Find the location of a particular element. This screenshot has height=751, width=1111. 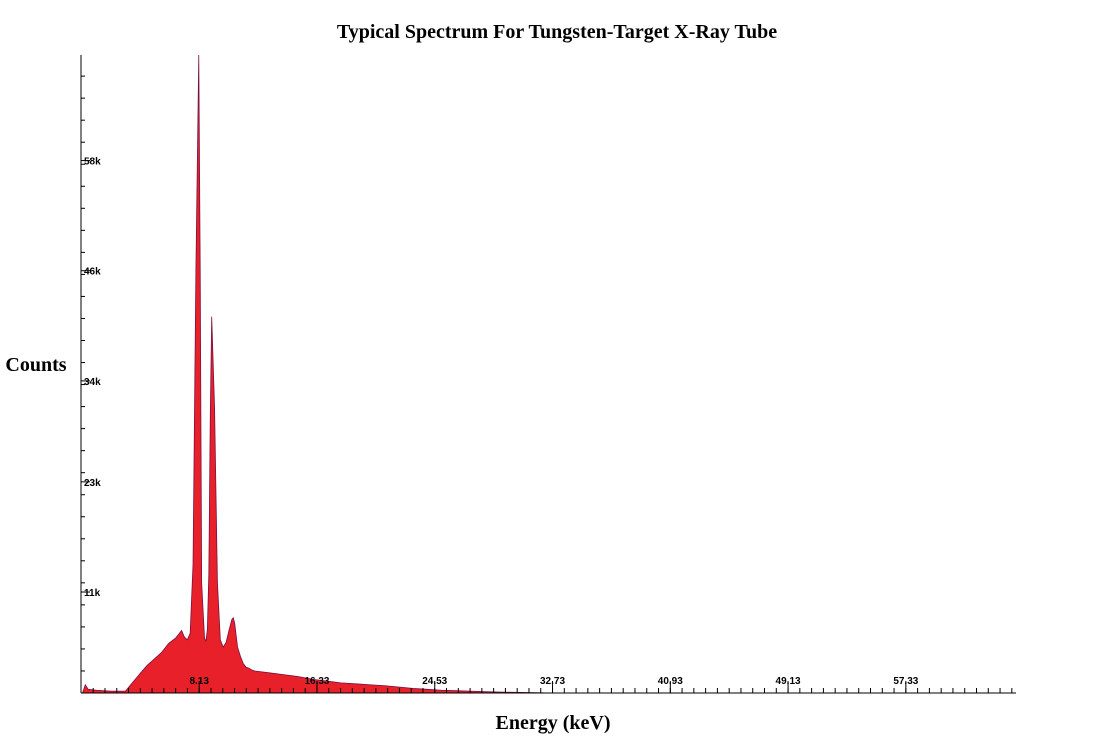

x-tick-label: 16.33 is located at coordinates (316, 681).